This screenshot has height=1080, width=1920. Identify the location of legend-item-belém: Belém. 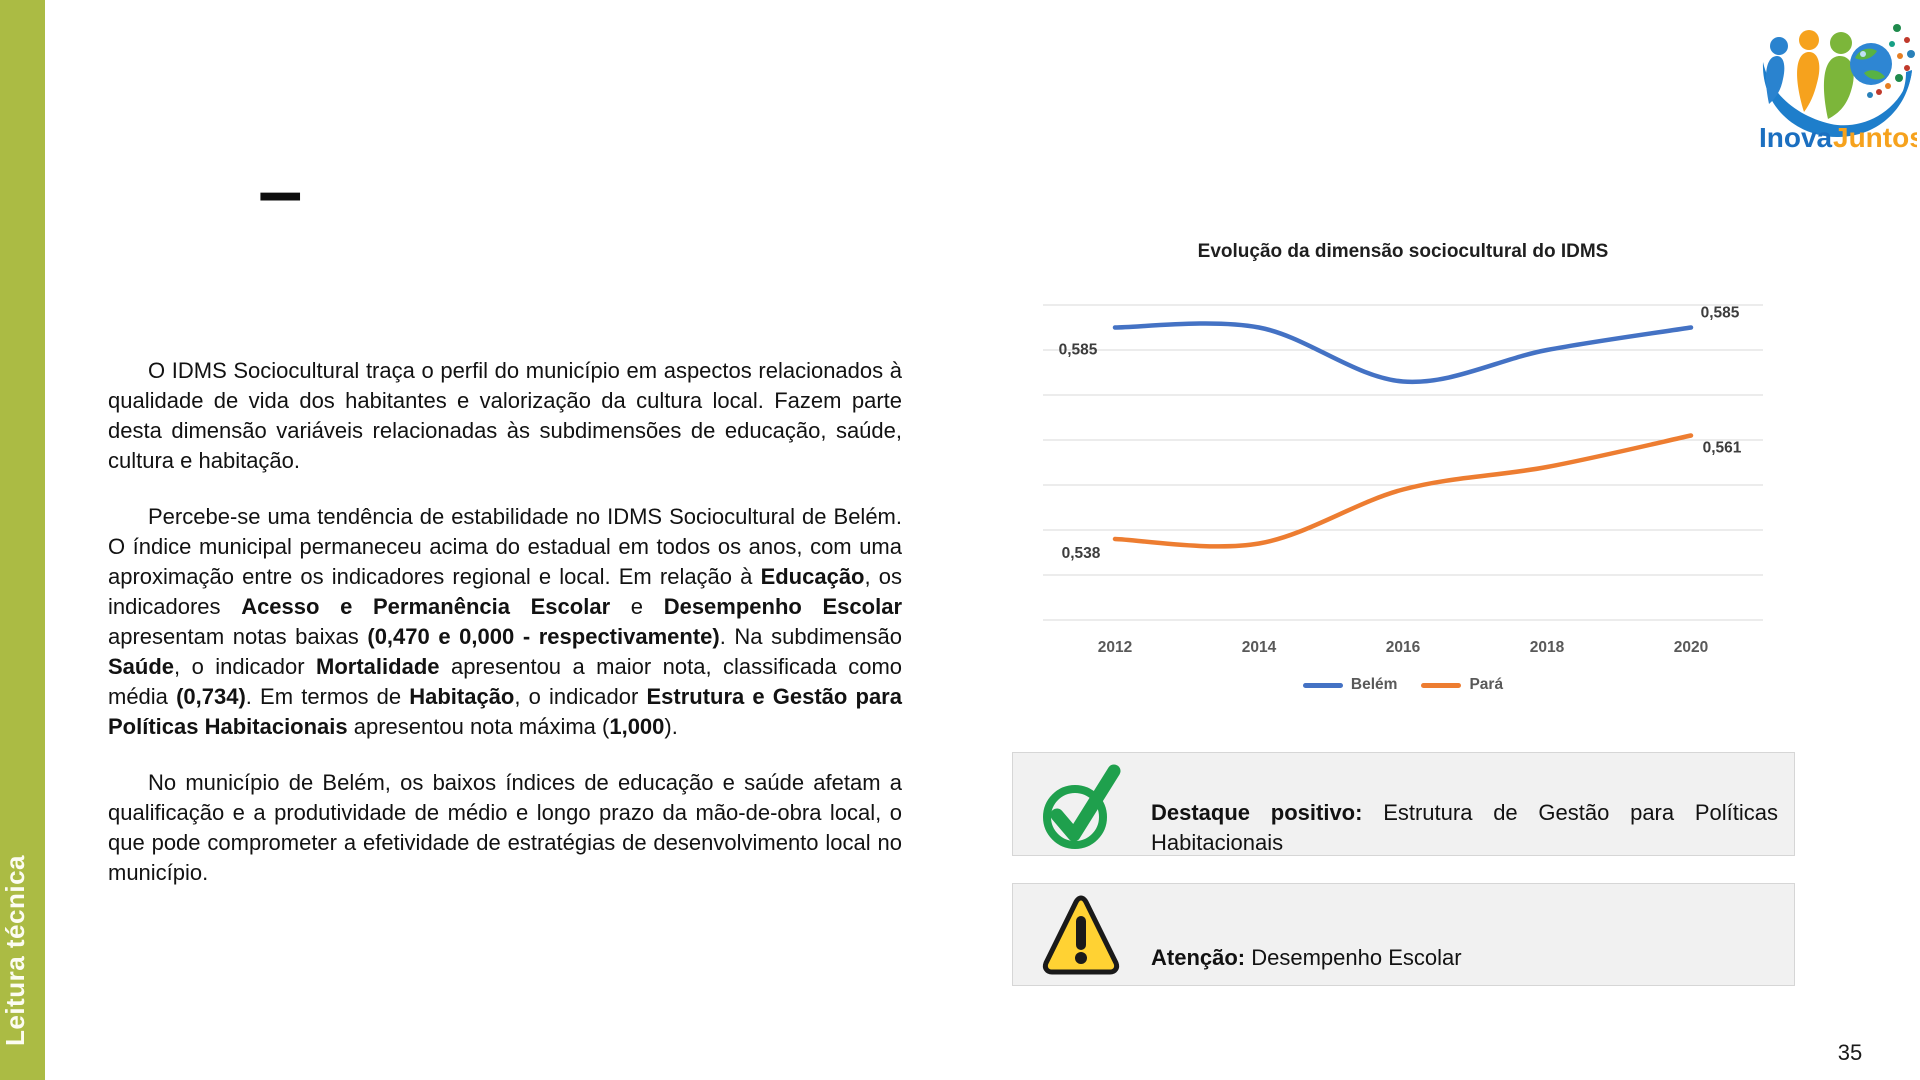
(1349, 685).